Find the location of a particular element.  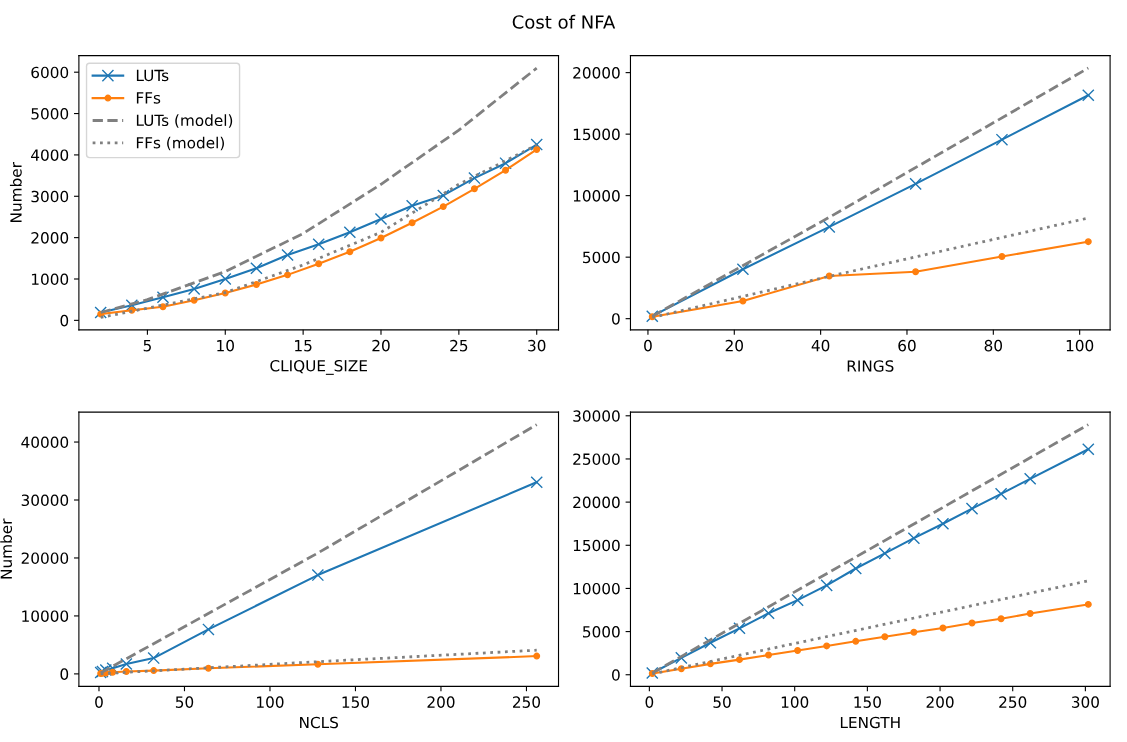

x-tick-label: 80 is located at coordinates (993, 345).